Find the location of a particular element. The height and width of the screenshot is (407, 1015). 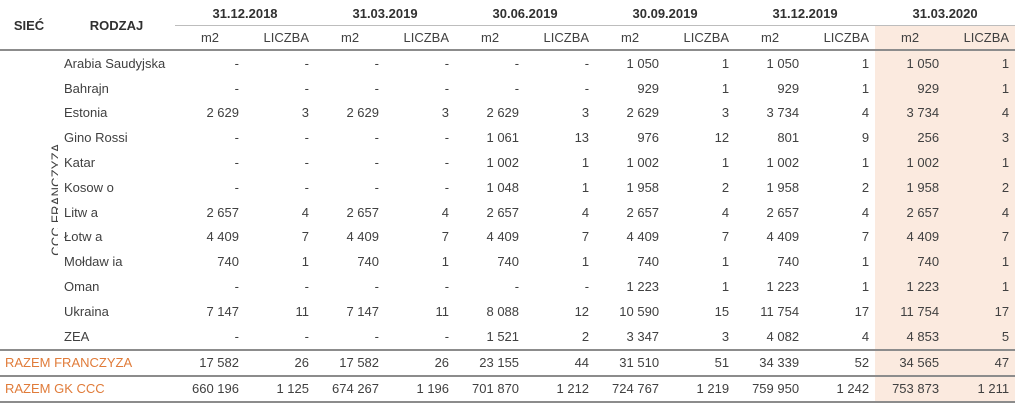

country-name: Oman is located at coordinates (82, 287).